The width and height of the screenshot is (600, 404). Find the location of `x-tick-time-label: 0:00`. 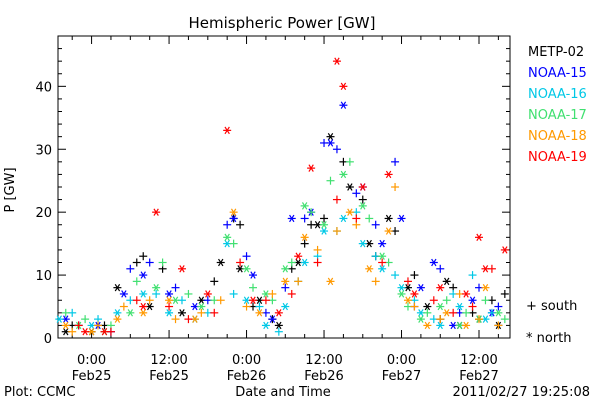

x-tick-time-label: 0:00 is located at coordinates (401, 360).